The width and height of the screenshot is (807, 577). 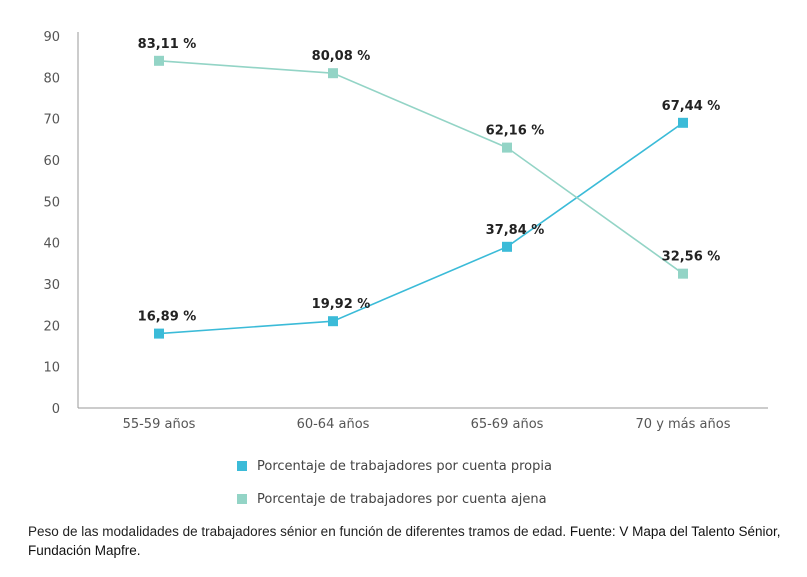 I want to click on data-label: 37,84 %, so click(x=515, y=230).